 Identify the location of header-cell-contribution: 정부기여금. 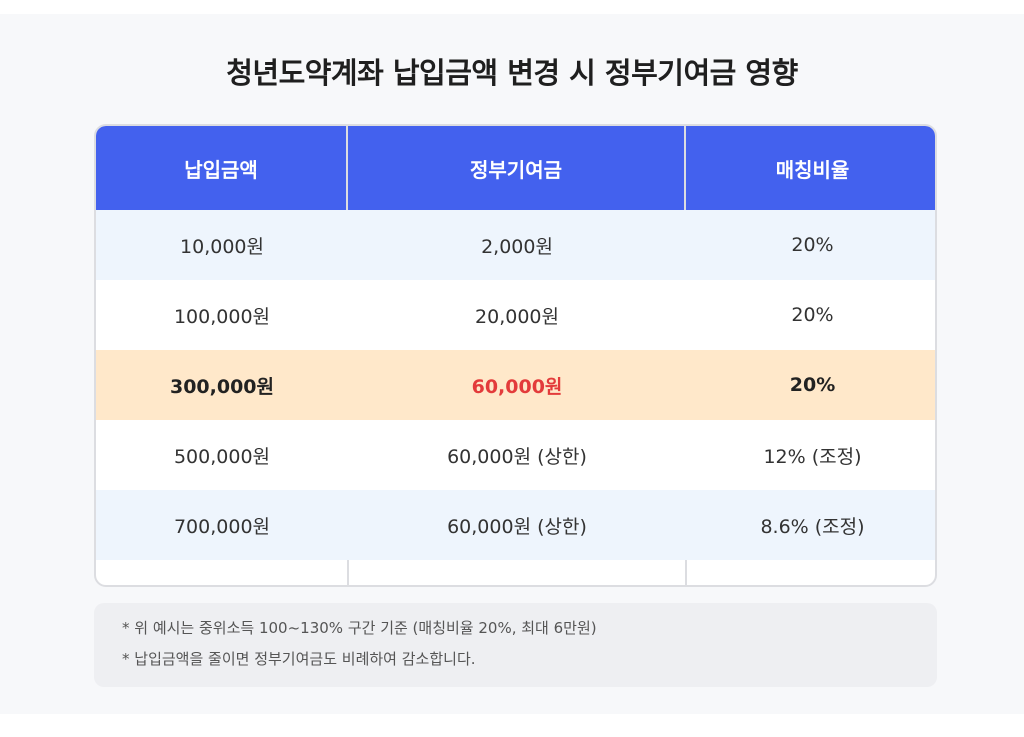
(517, 168).